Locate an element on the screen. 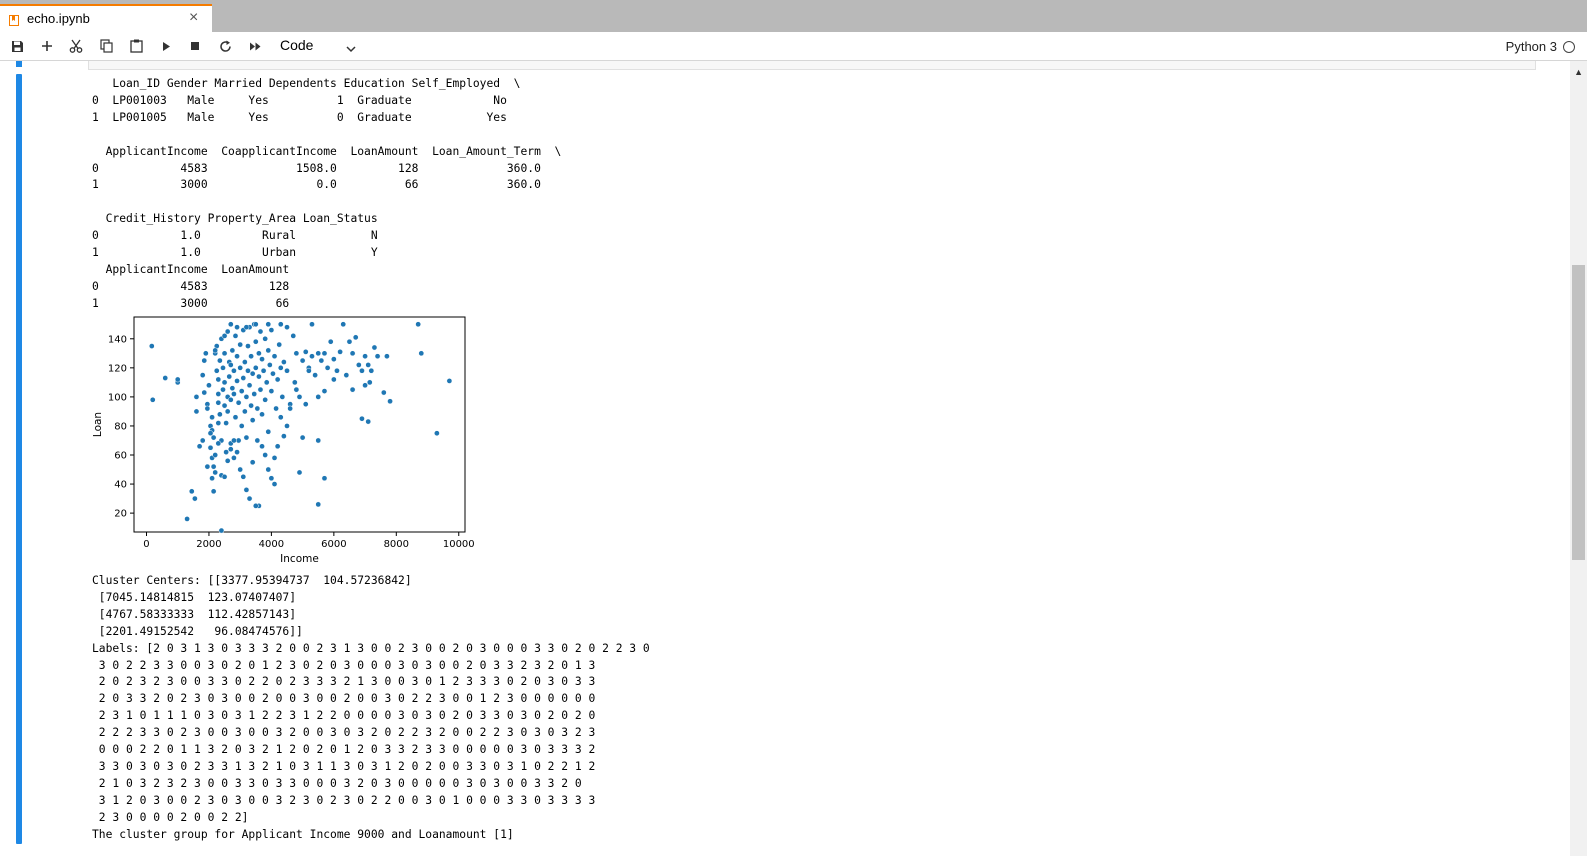 Image resolution: width=1587 pixels, height=856 pixels. y-tick-label: 20 is located at coordinates (120, 514).